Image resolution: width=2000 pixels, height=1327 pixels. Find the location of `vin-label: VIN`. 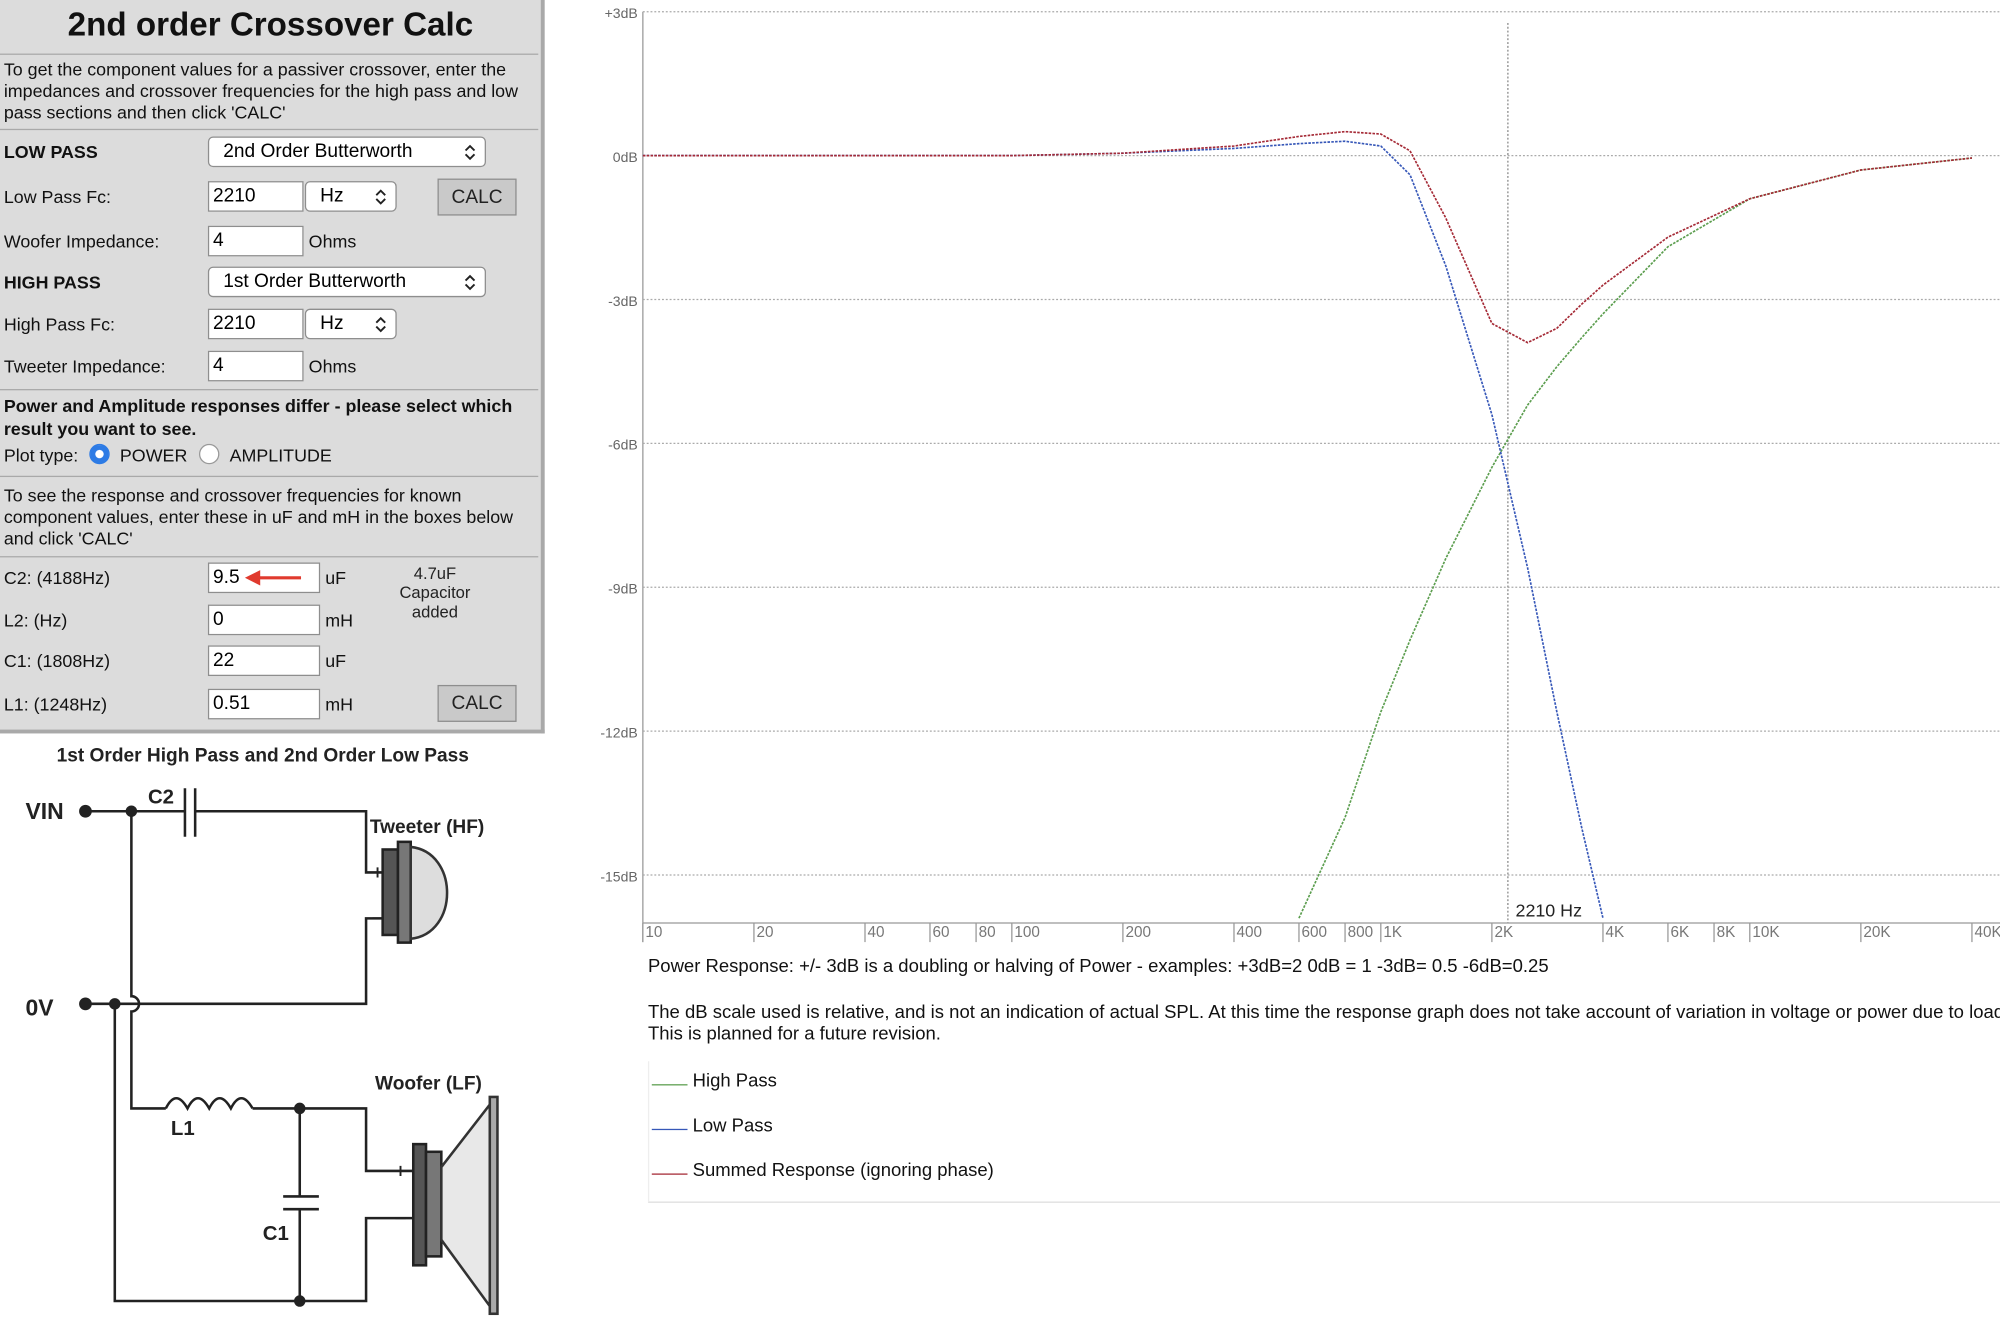

vin-label: VIN is located at coordinates (45, 811).